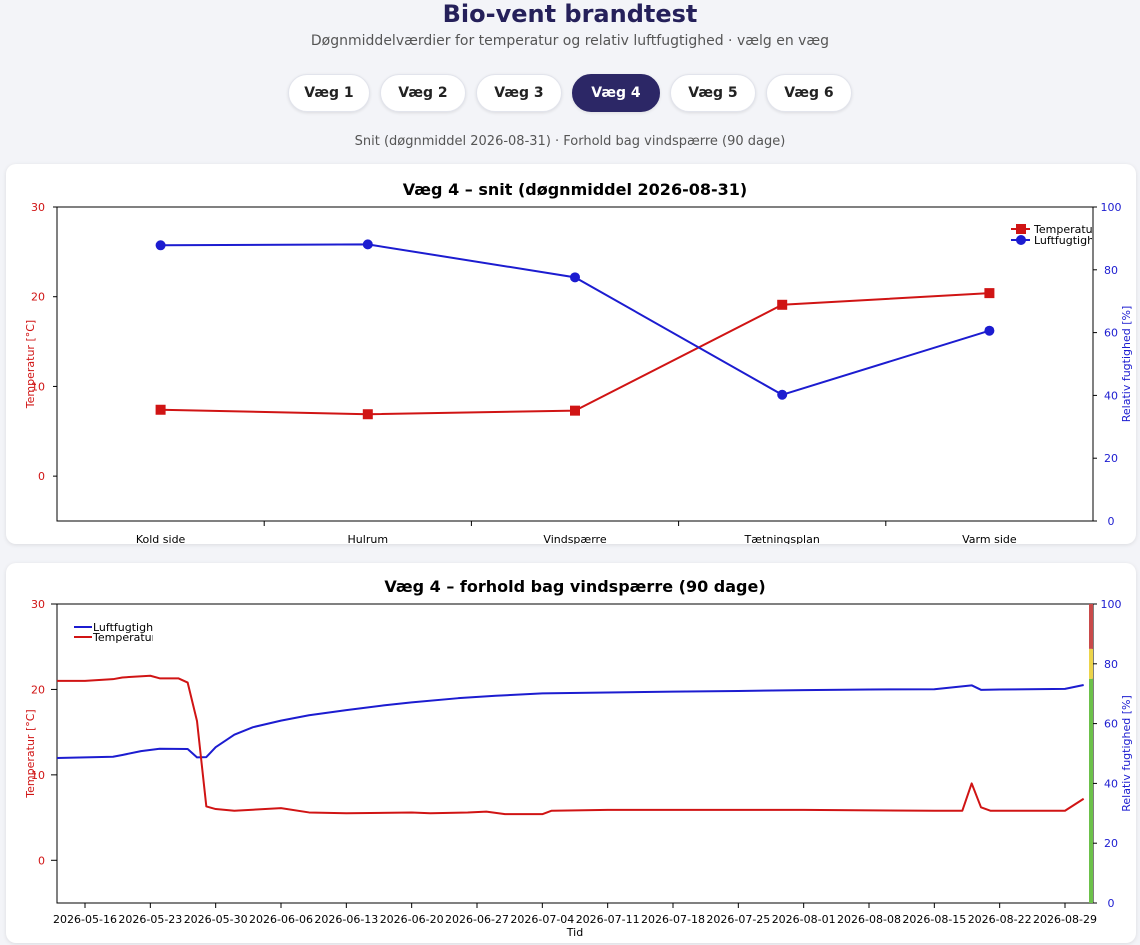  What do you see at coordinates (934, 919) in the screenshot?
I see `x-tick-label: 2026-08-15` at bounding box center [934, 919].